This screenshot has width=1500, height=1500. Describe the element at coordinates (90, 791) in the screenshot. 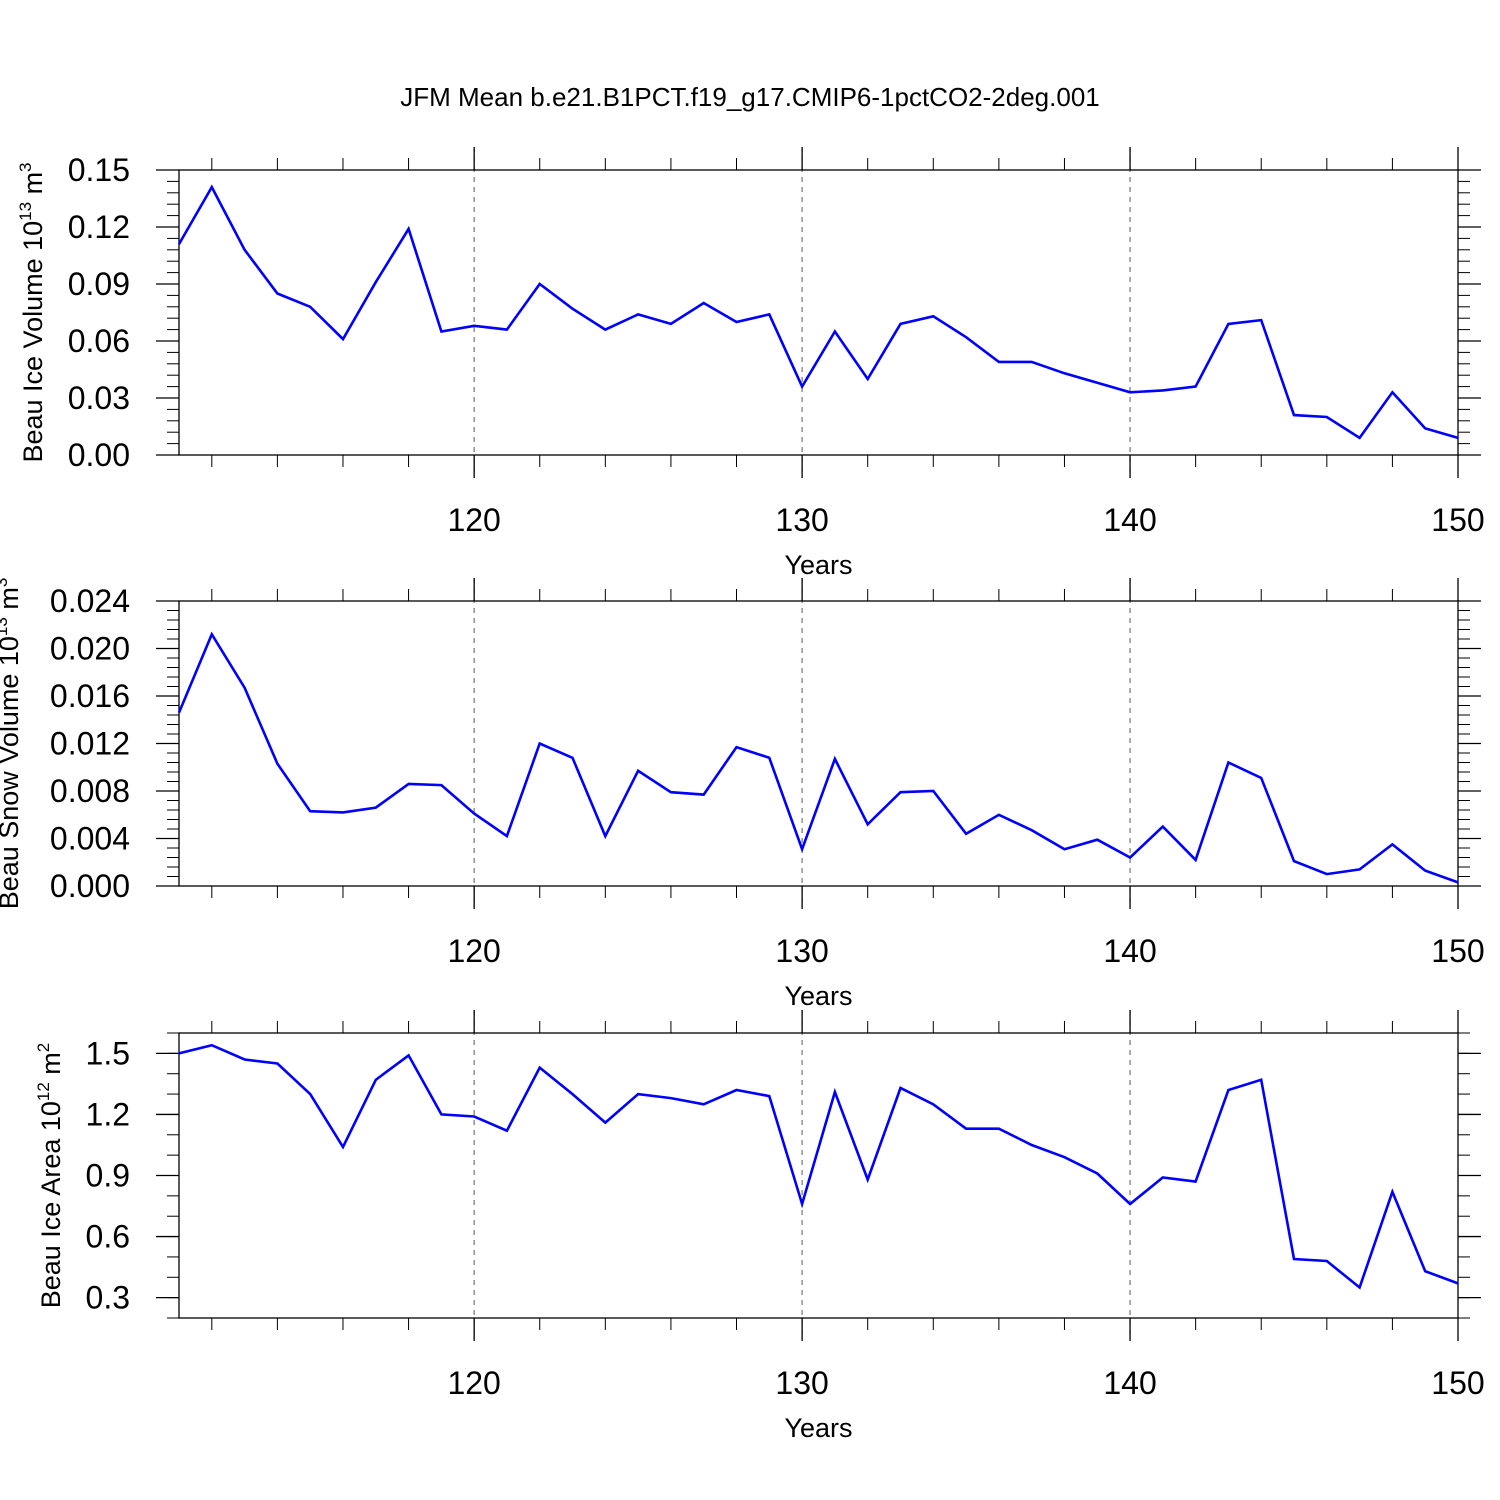

I see `y-tick-label: 0.008` at that location.